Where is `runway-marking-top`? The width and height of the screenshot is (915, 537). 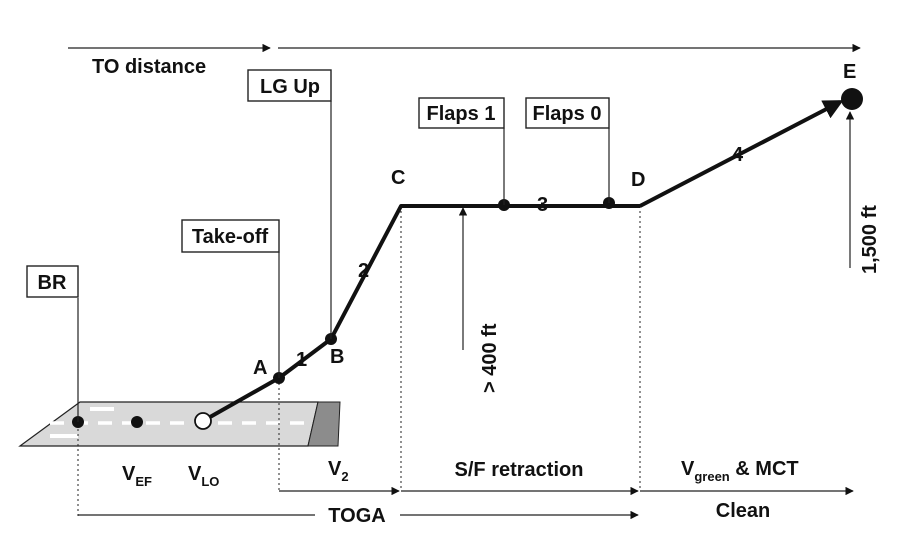 runway-marking-top is located at coordinates (102, 409).